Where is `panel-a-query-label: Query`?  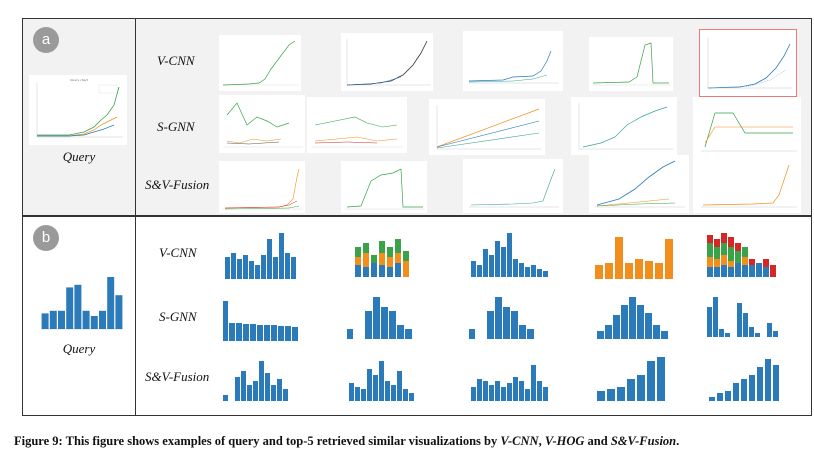 panel-a-query-label: Query is located at coordinates (79, 156).